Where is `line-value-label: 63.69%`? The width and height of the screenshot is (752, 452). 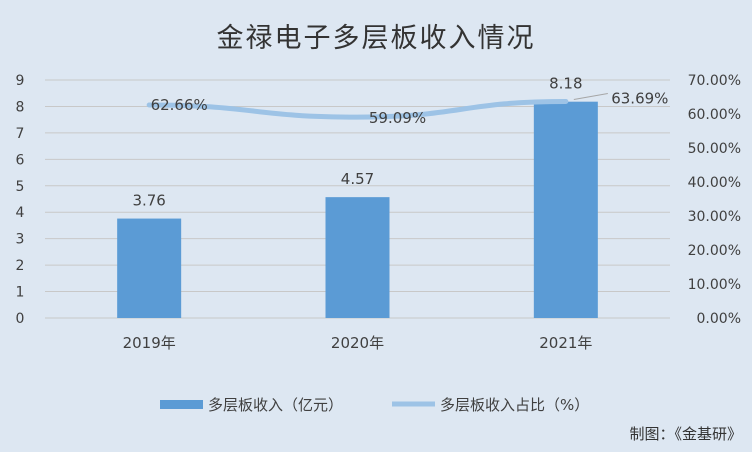 line-value-label: 63.69% is located at coordinates (639, 98).